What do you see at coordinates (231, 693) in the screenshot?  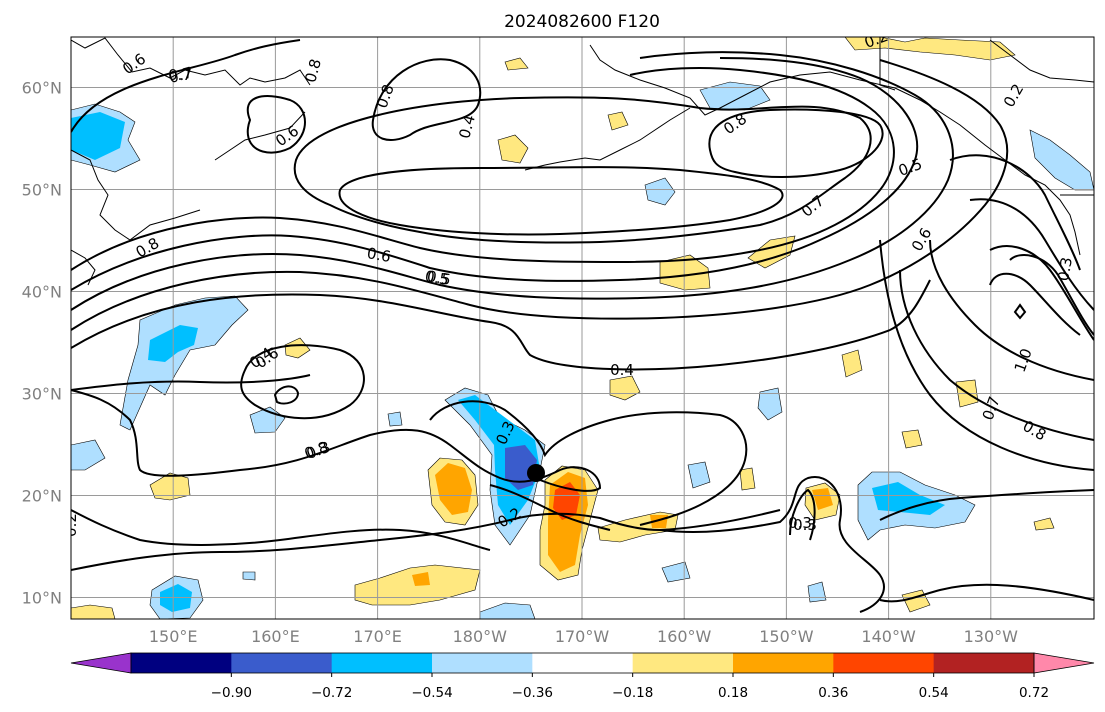 I see `colorbar-tick-label: −0.90` at bounding box center [231, 693].